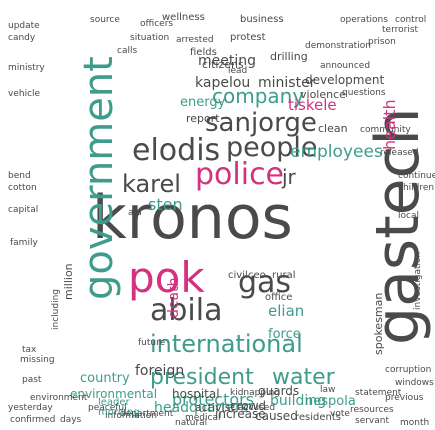 The image size is (435, 430). I want to click on word: protest, so click(248, 37).